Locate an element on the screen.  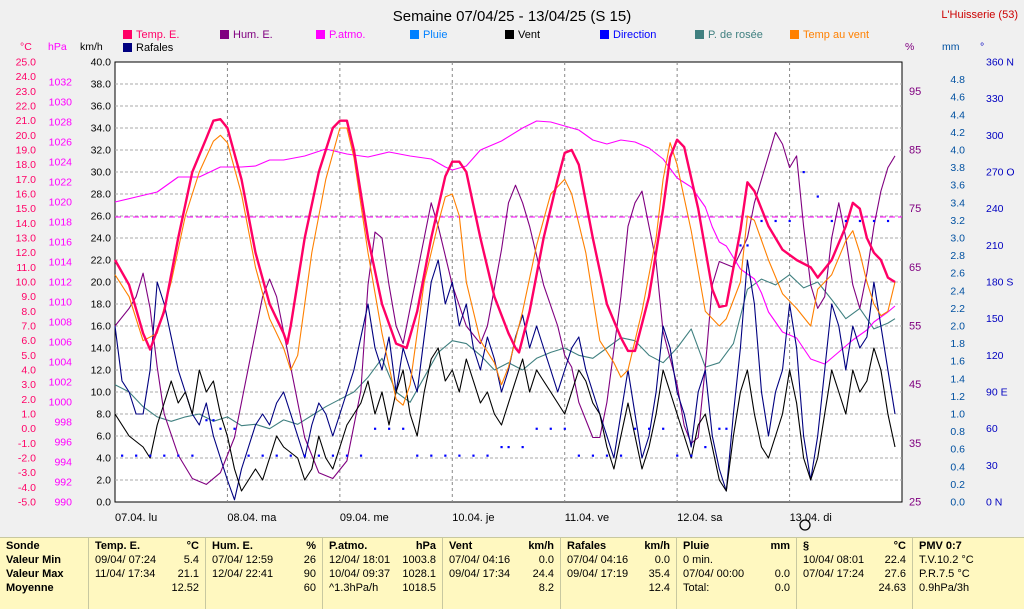
stats-avg: 24.63 is located at coordinates (857, 588).